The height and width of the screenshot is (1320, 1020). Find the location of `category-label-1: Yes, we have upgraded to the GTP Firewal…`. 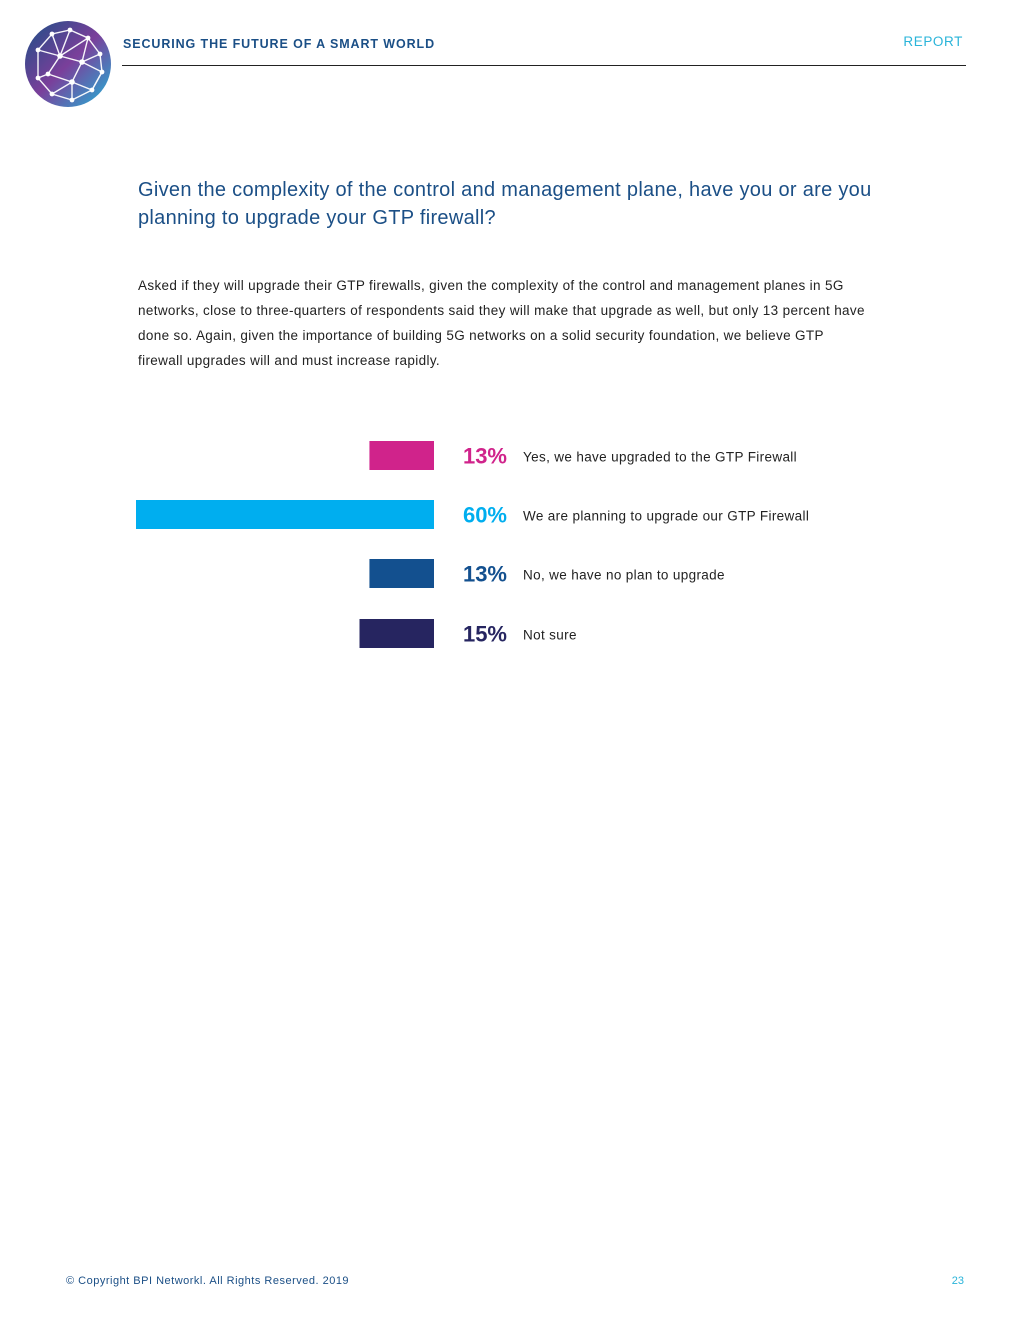

category-label-1: Yes, we have upgraded to the GTP Firewal… is located at coordinates (660, 457).